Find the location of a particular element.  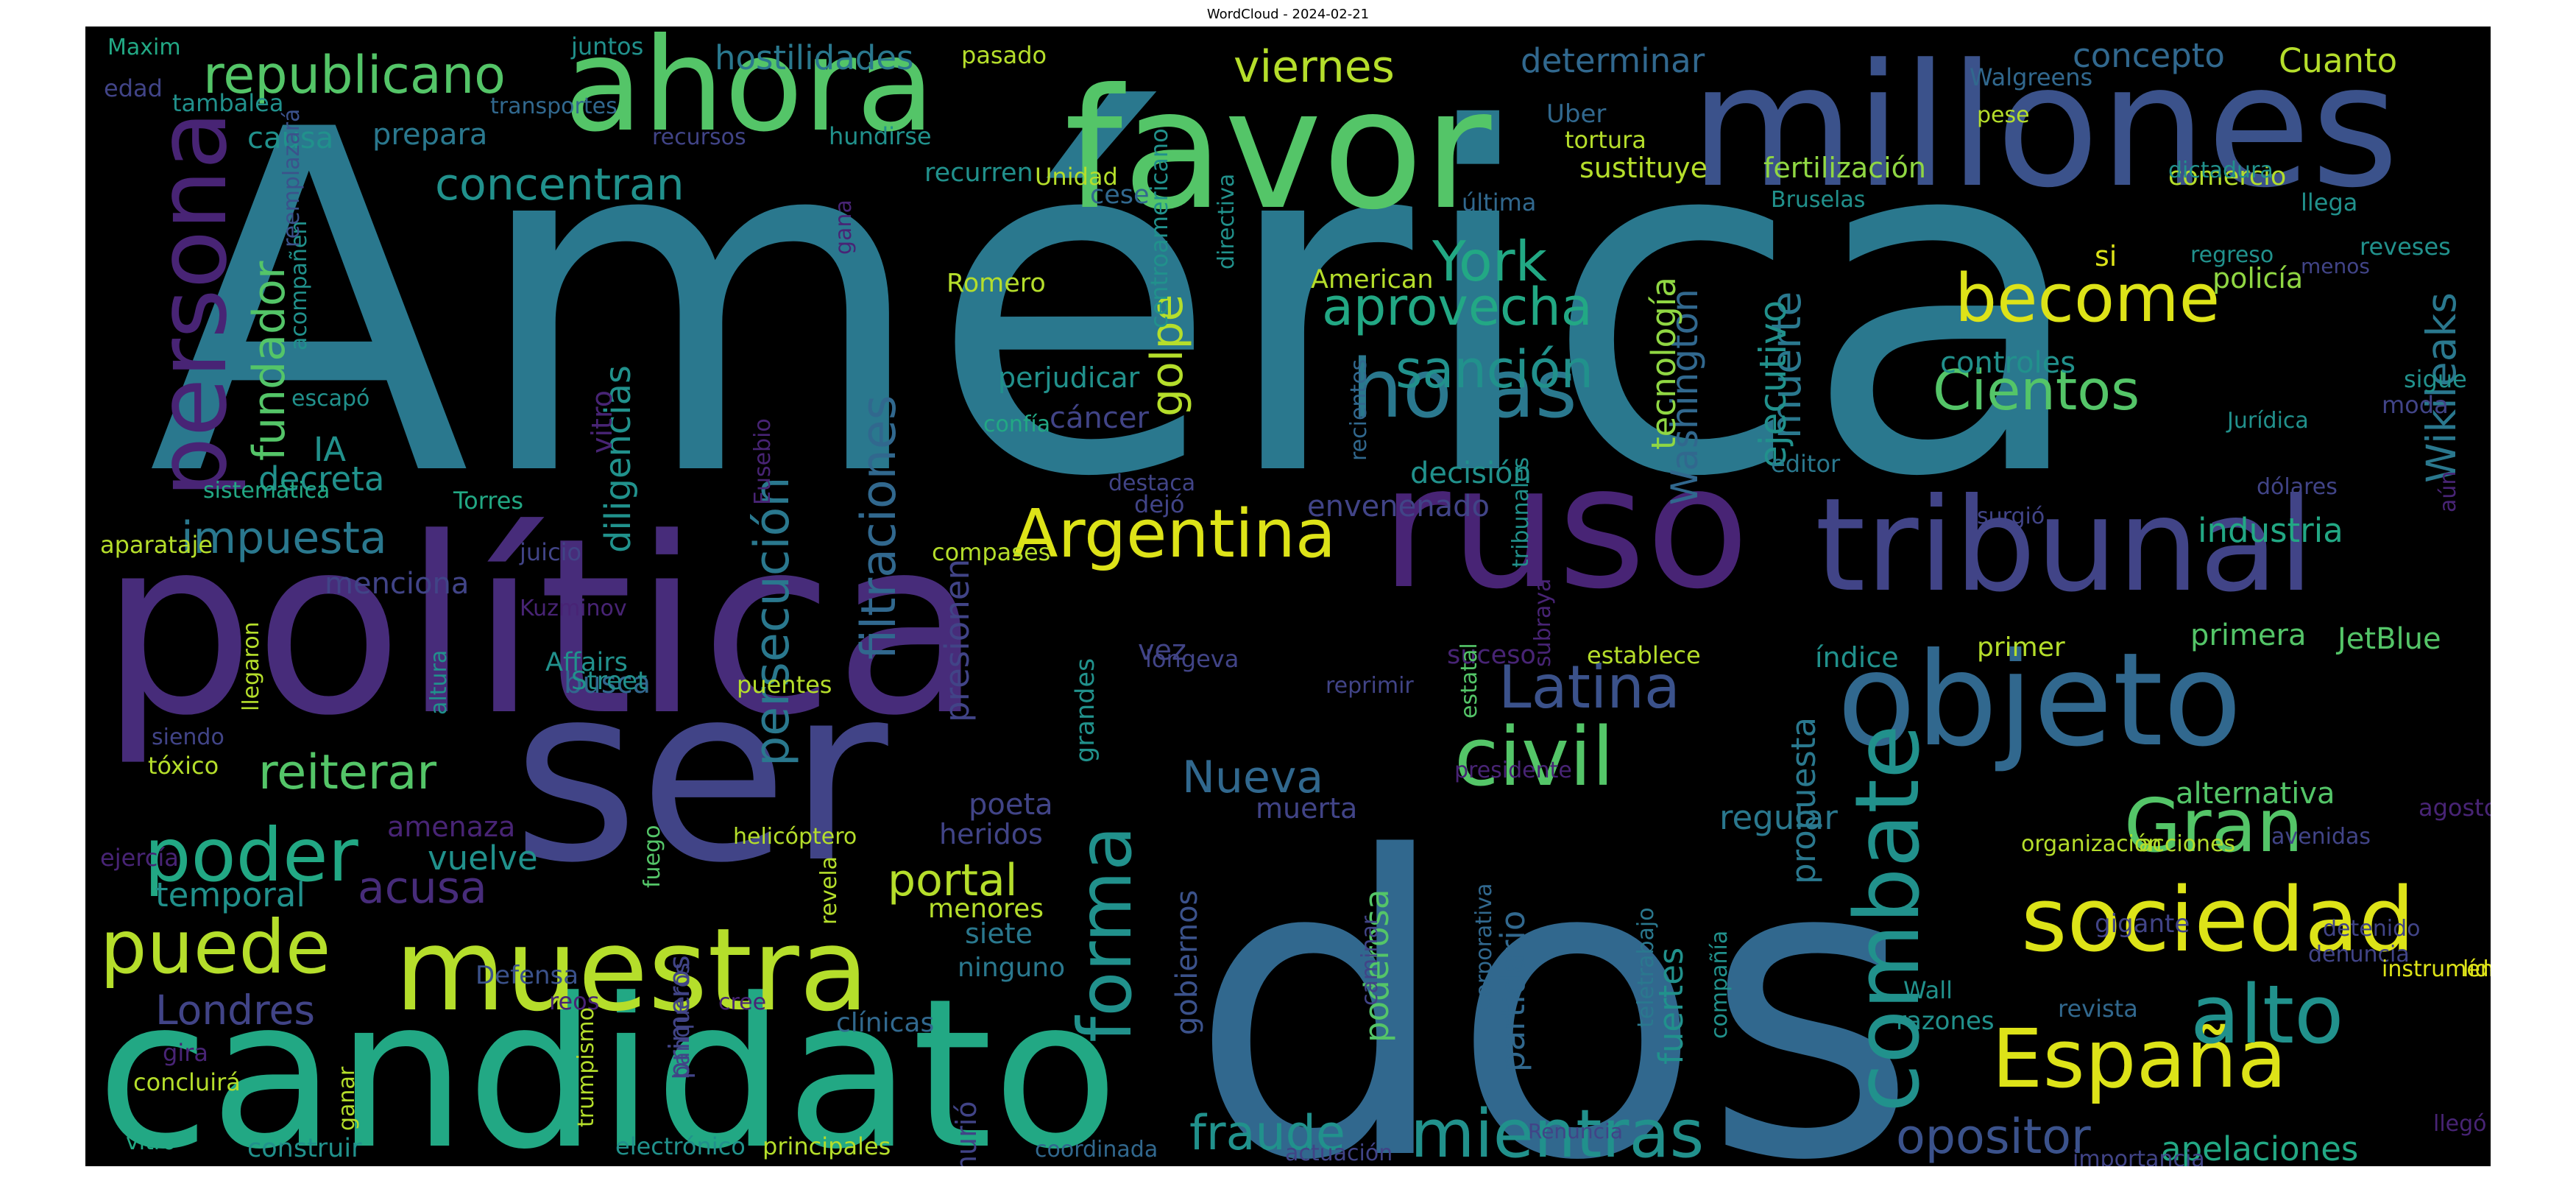

cloud-word: concluirá is located at coordinates (187, 1082).